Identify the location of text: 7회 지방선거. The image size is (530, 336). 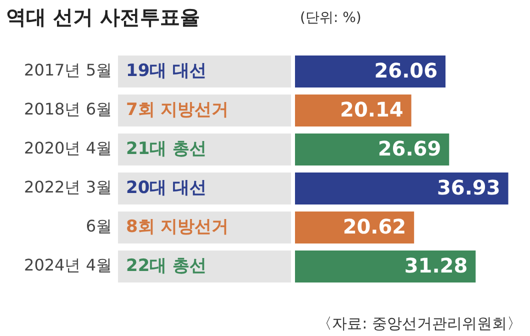
(177, 110).